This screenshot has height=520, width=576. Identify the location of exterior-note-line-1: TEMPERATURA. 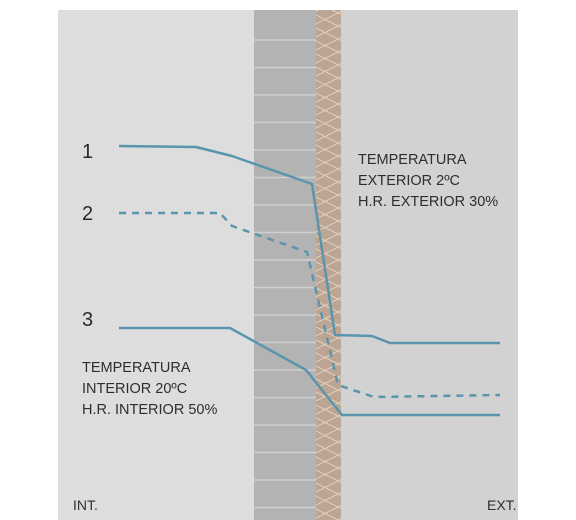
(412, 160).